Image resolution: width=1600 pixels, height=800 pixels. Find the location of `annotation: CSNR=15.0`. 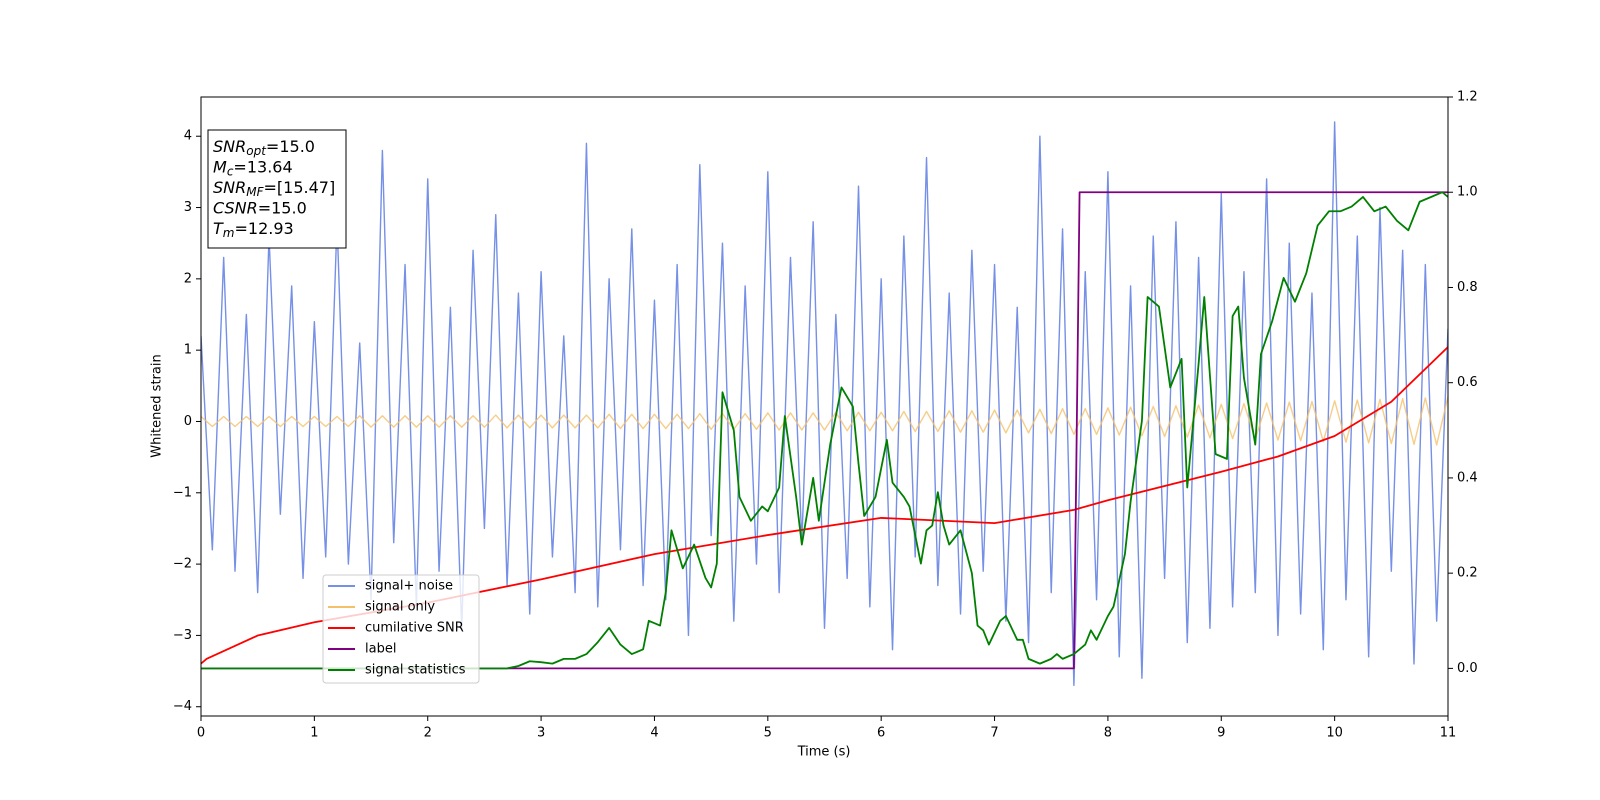

annotation: CSNR=15.0 is located at coordinates (260, 207).